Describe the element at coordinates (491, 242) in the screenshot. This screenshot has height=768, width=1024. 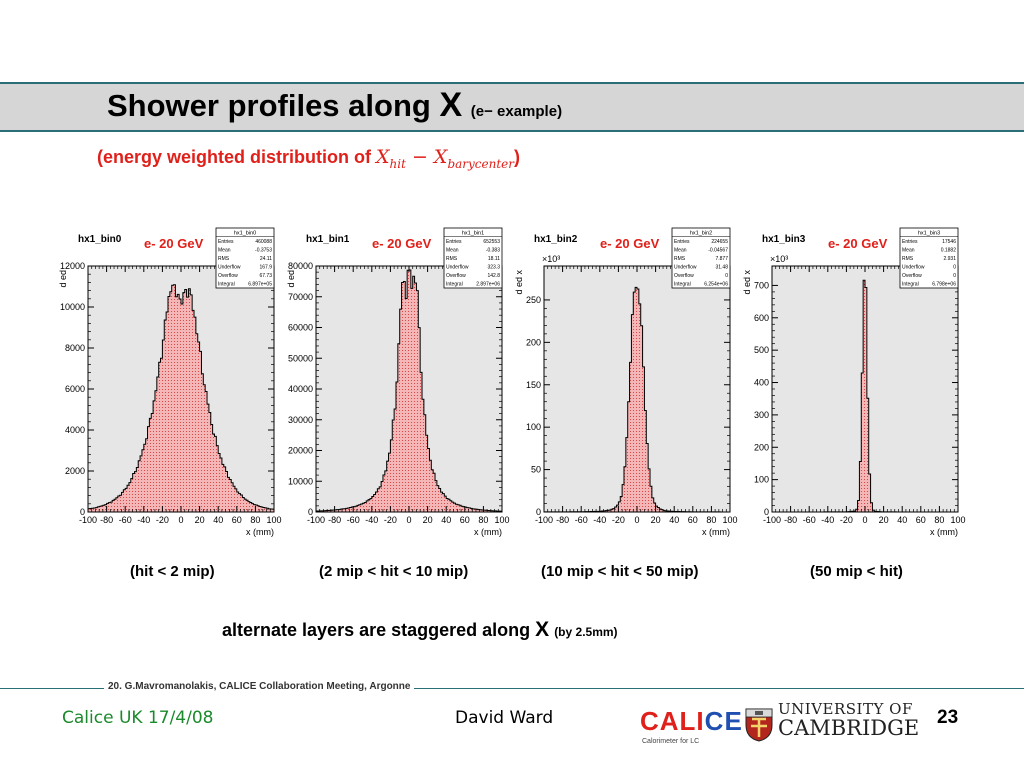
I see `stats-row-value: 652553` at that location.